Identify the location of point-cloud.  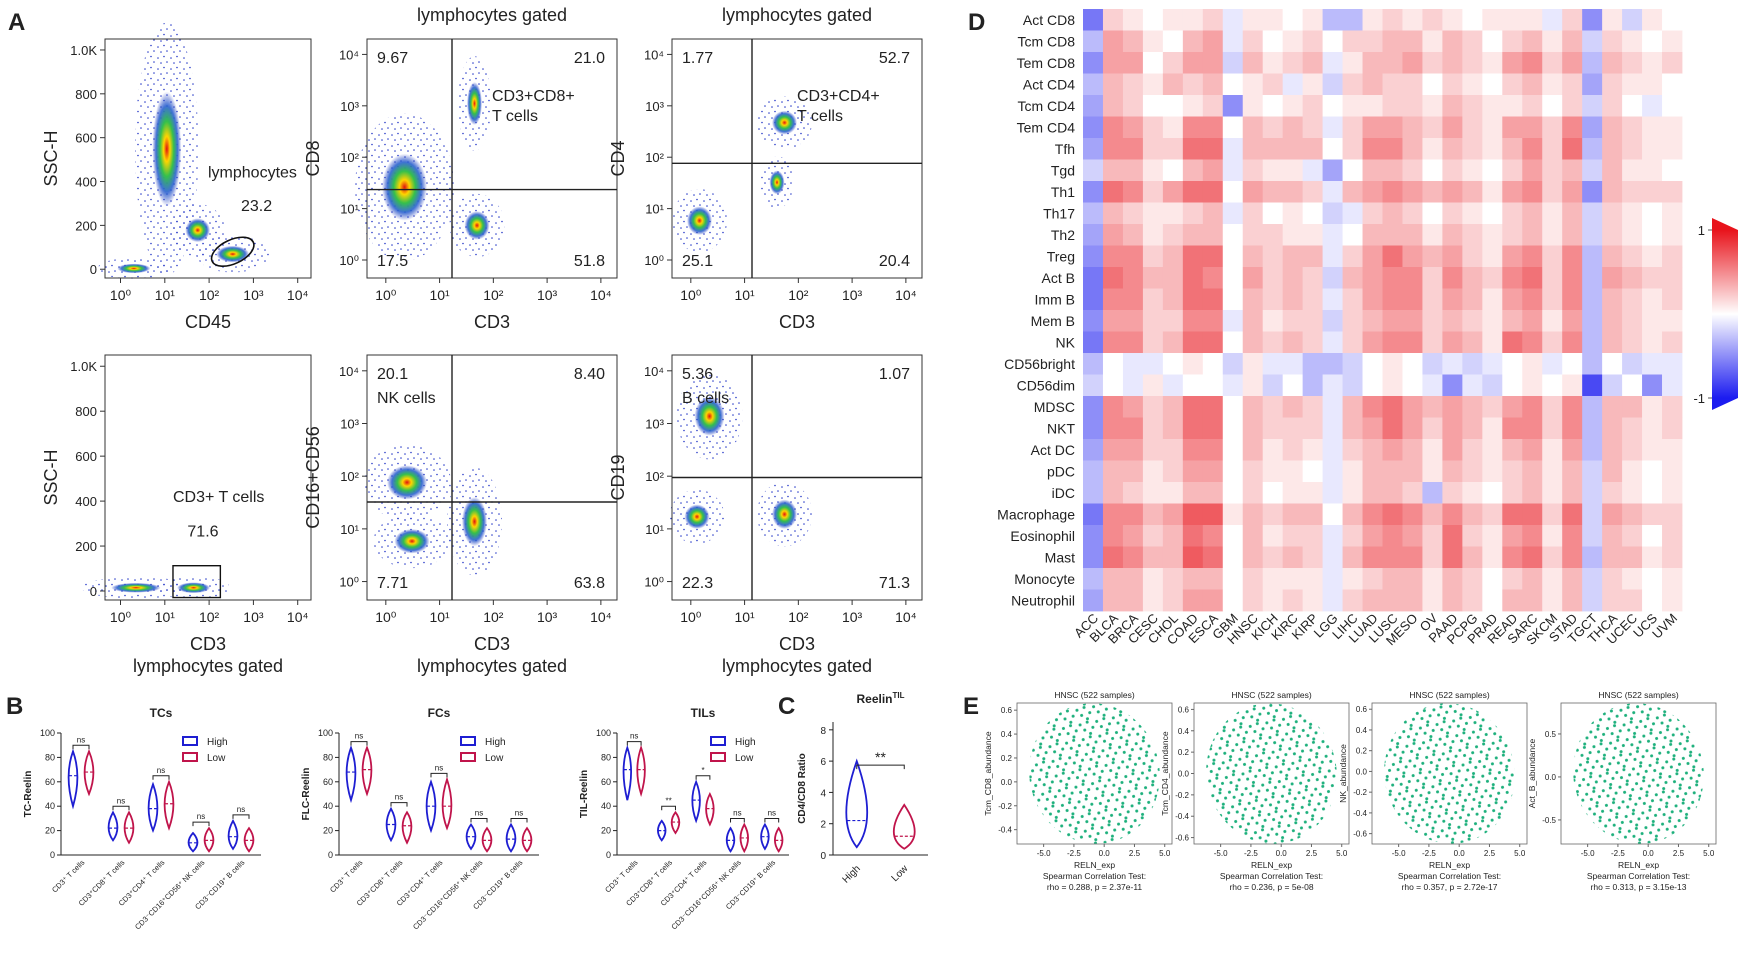
(1271, 773).